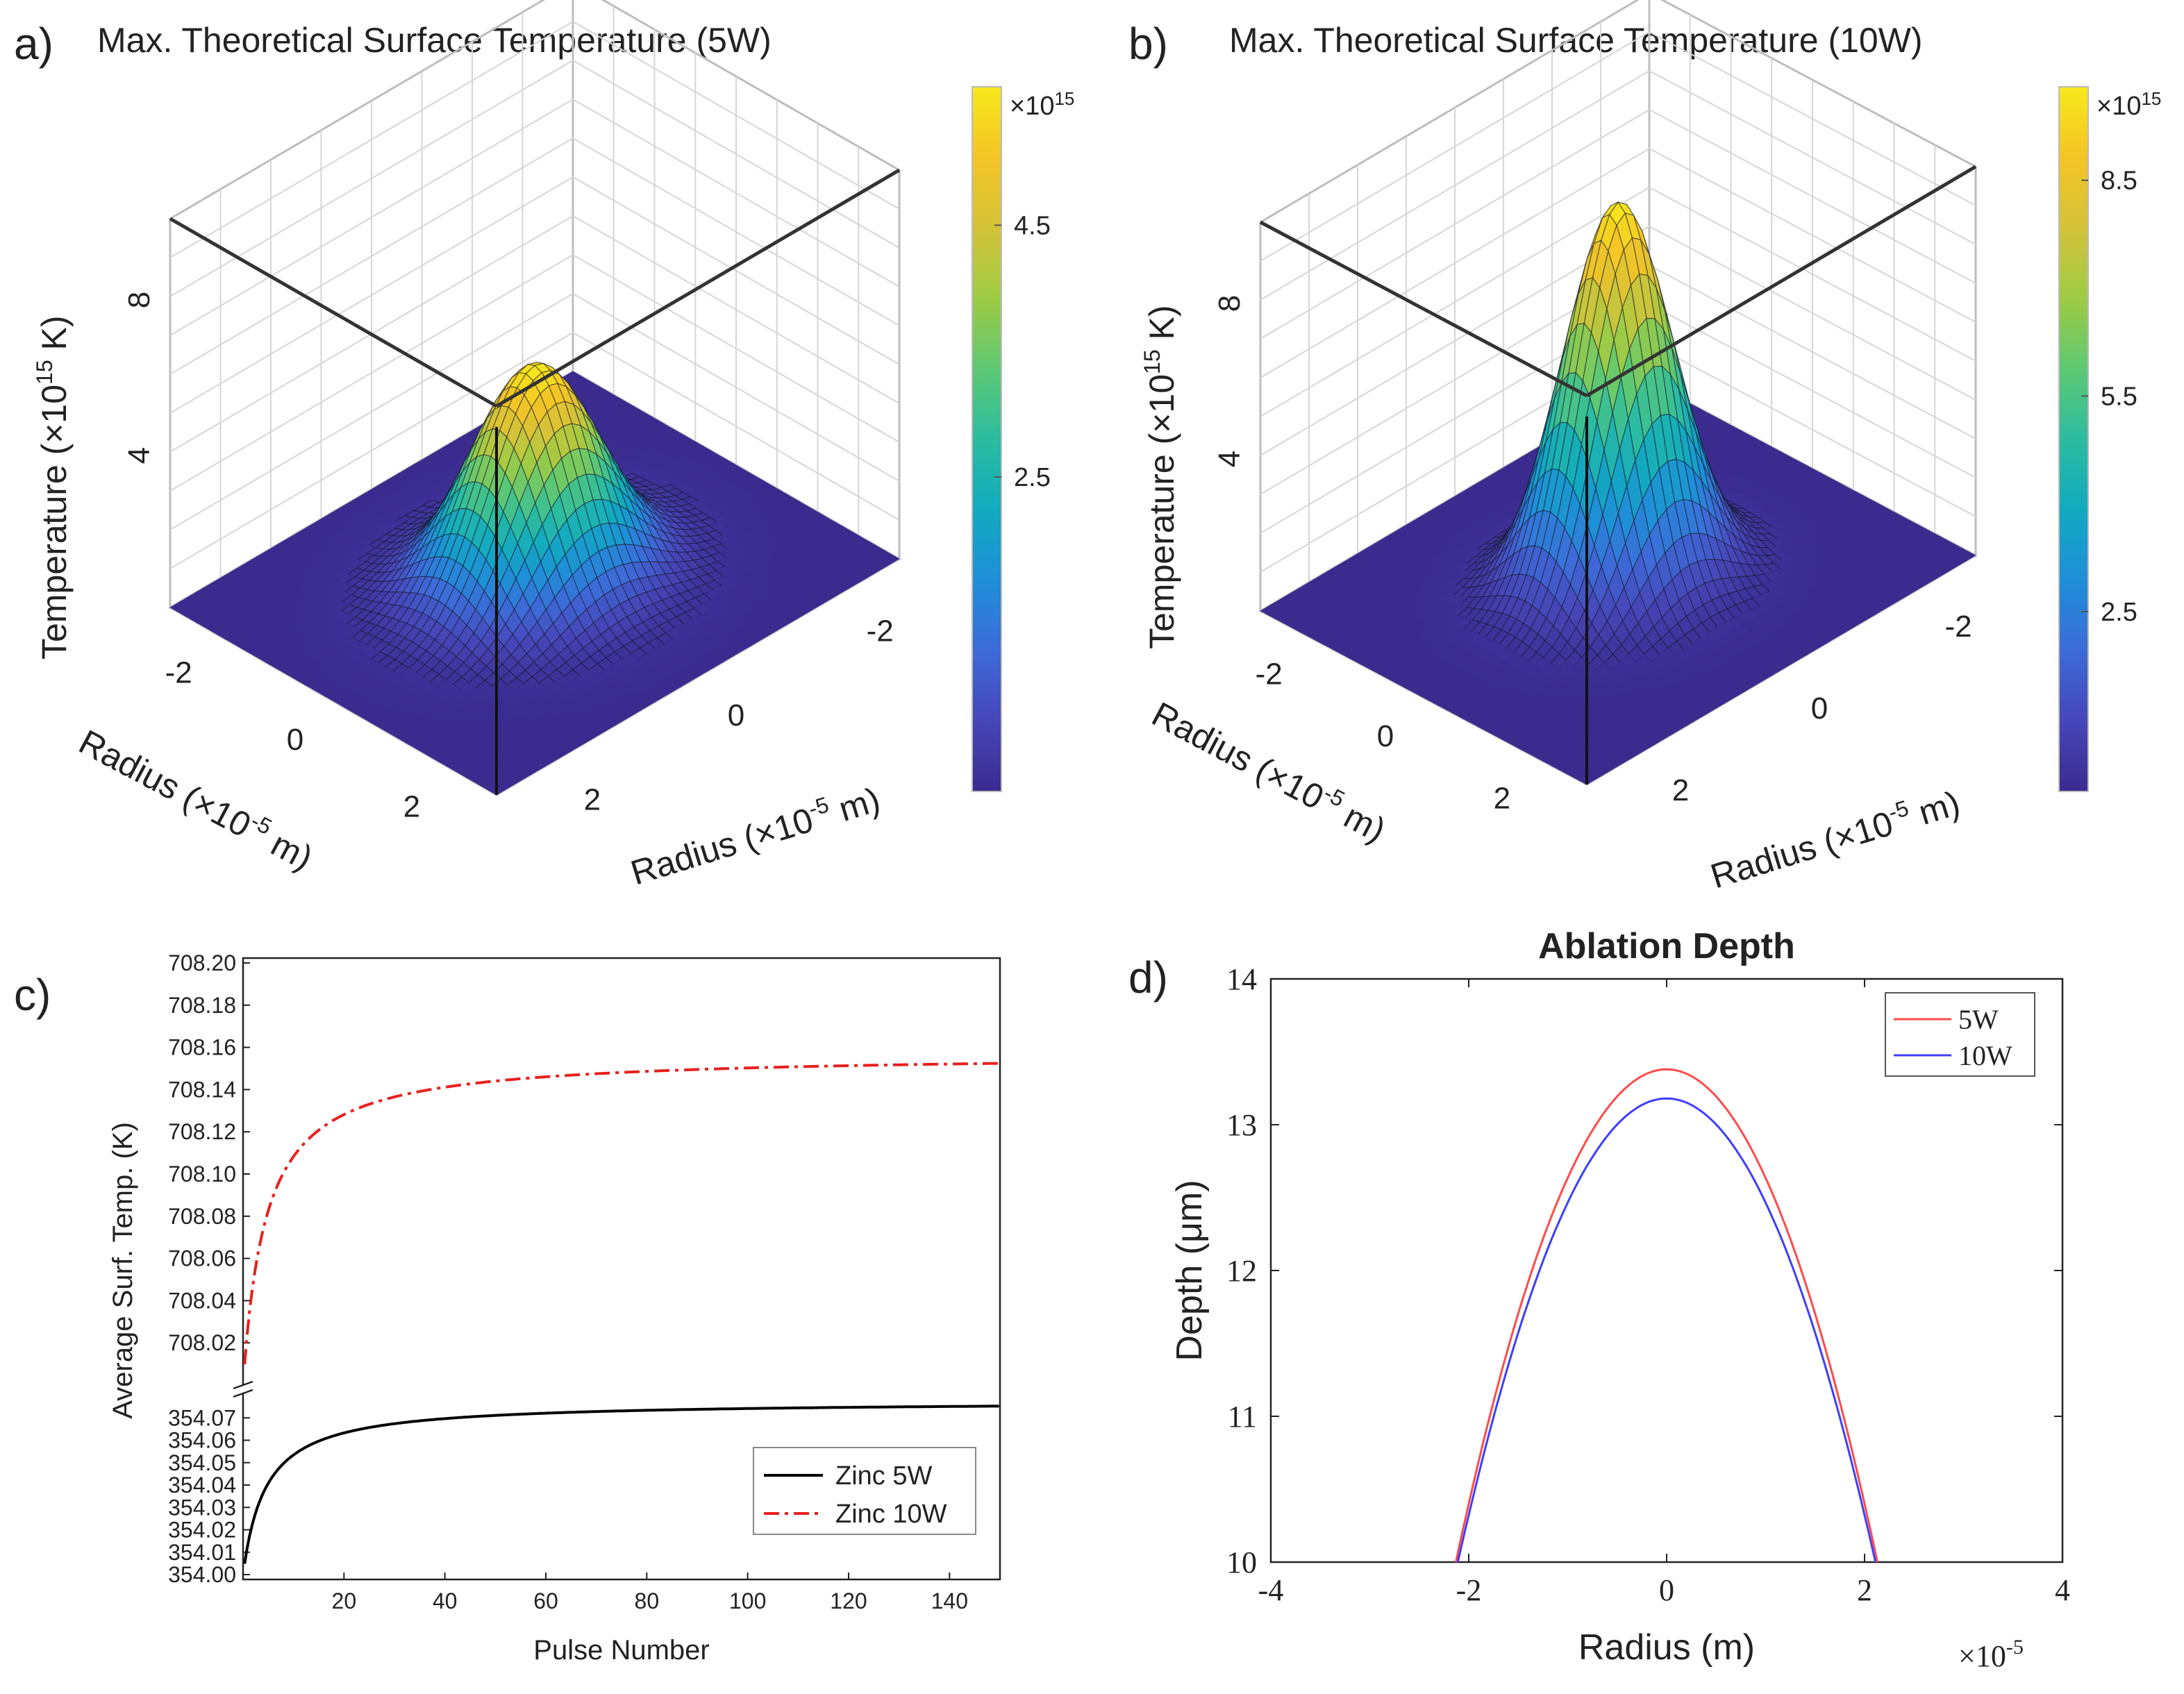 This screenshot has height=1694, width=2184. What do you see at coordinates (1978, 1019) in the screenshot?
I see `legend-label: 5W` at bounding box center [1978, 1019].